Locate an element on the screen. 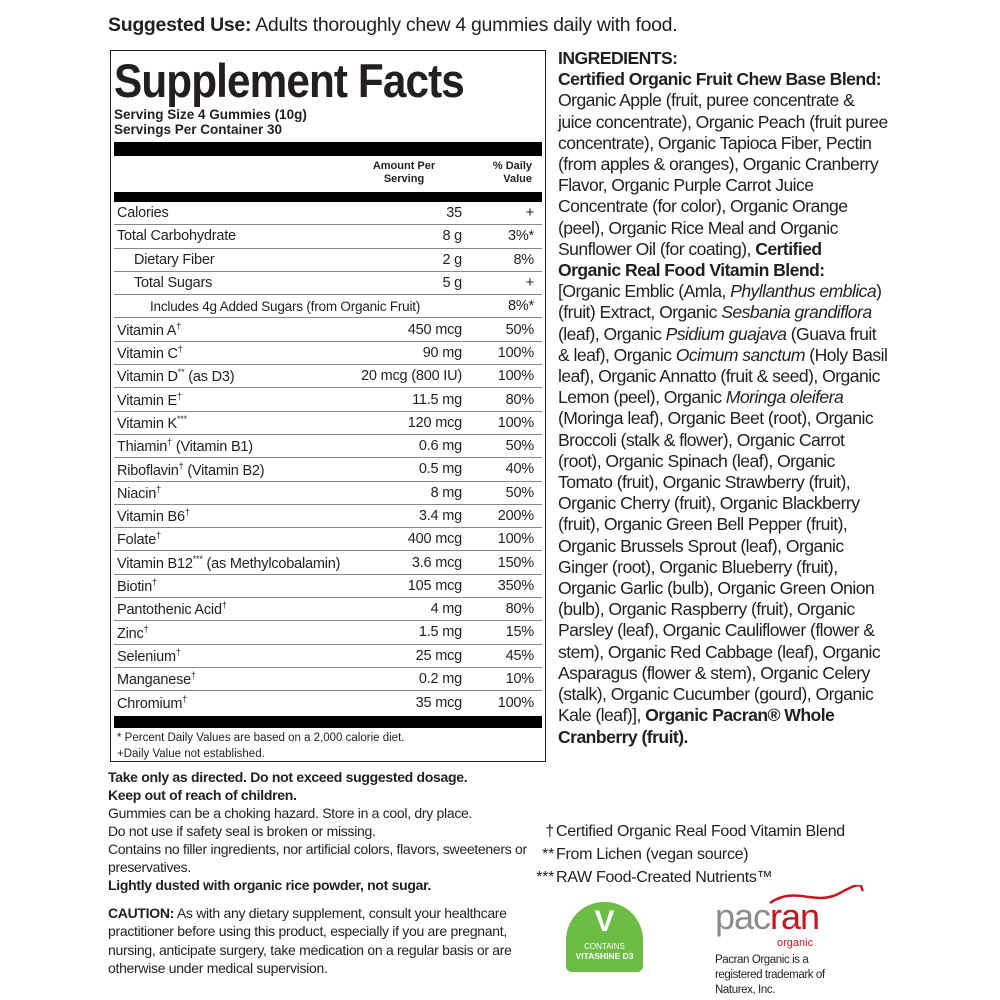  amount-per-serving: 4 mg is located at coordinates (446, 609).